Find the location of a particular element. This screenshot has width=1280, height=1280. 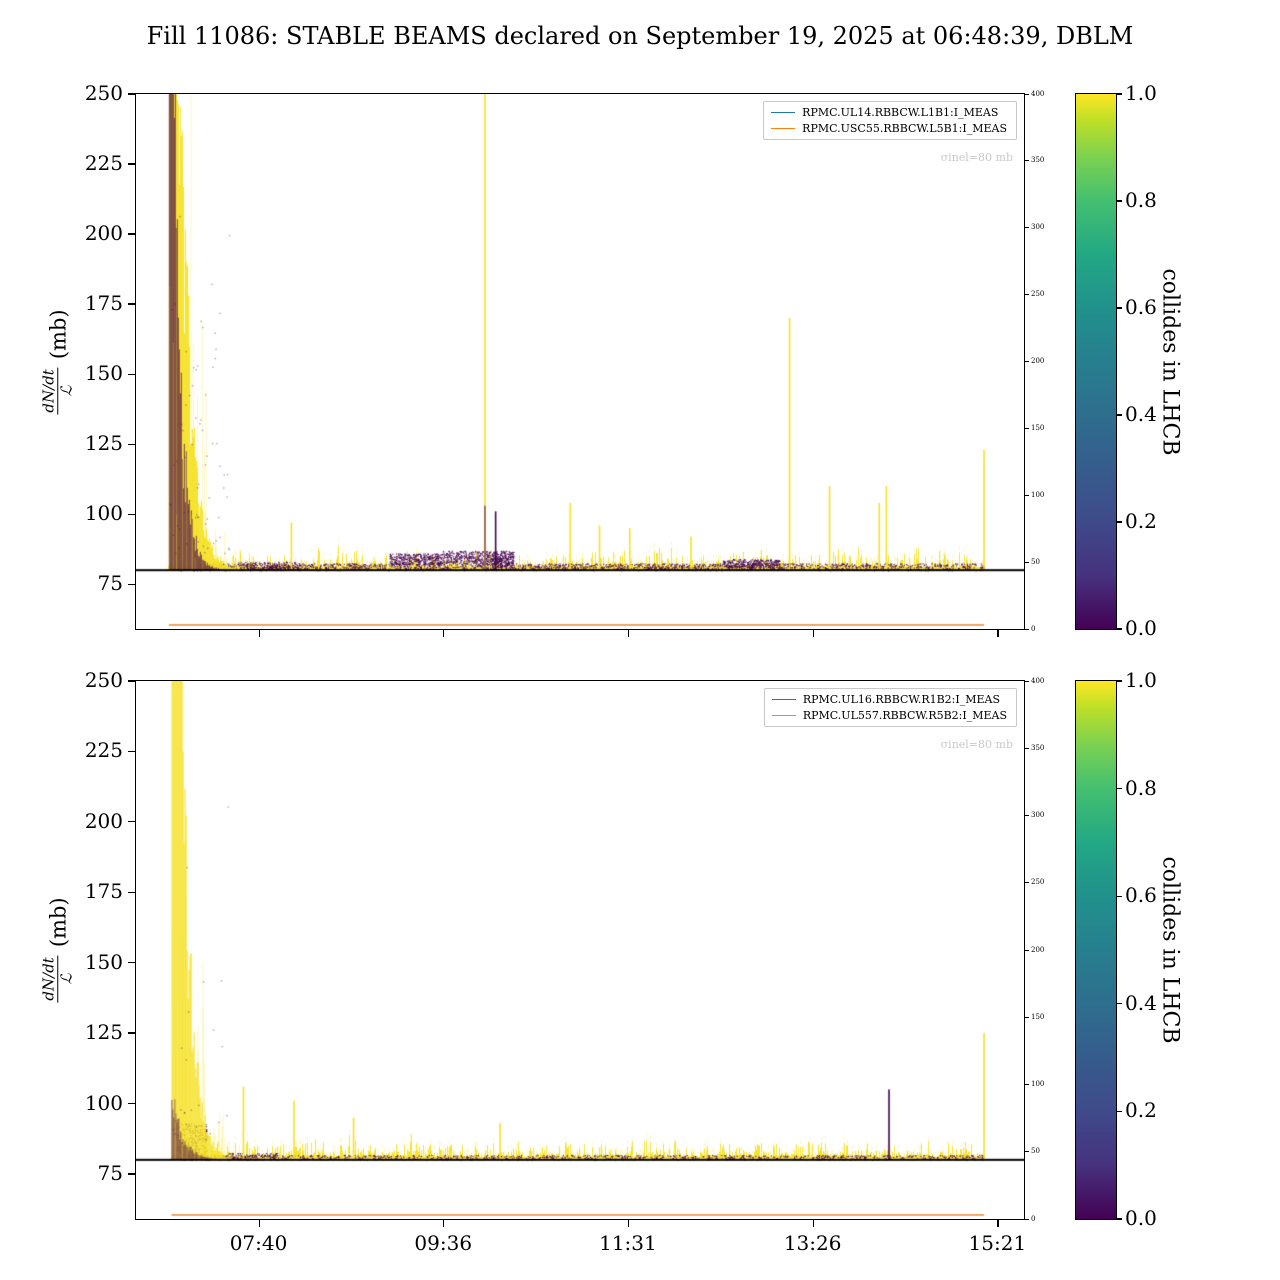

legend-label: RPMC.UL16.RBBCW.R1B2:I_MEAS is located at coordinates (901, 699).